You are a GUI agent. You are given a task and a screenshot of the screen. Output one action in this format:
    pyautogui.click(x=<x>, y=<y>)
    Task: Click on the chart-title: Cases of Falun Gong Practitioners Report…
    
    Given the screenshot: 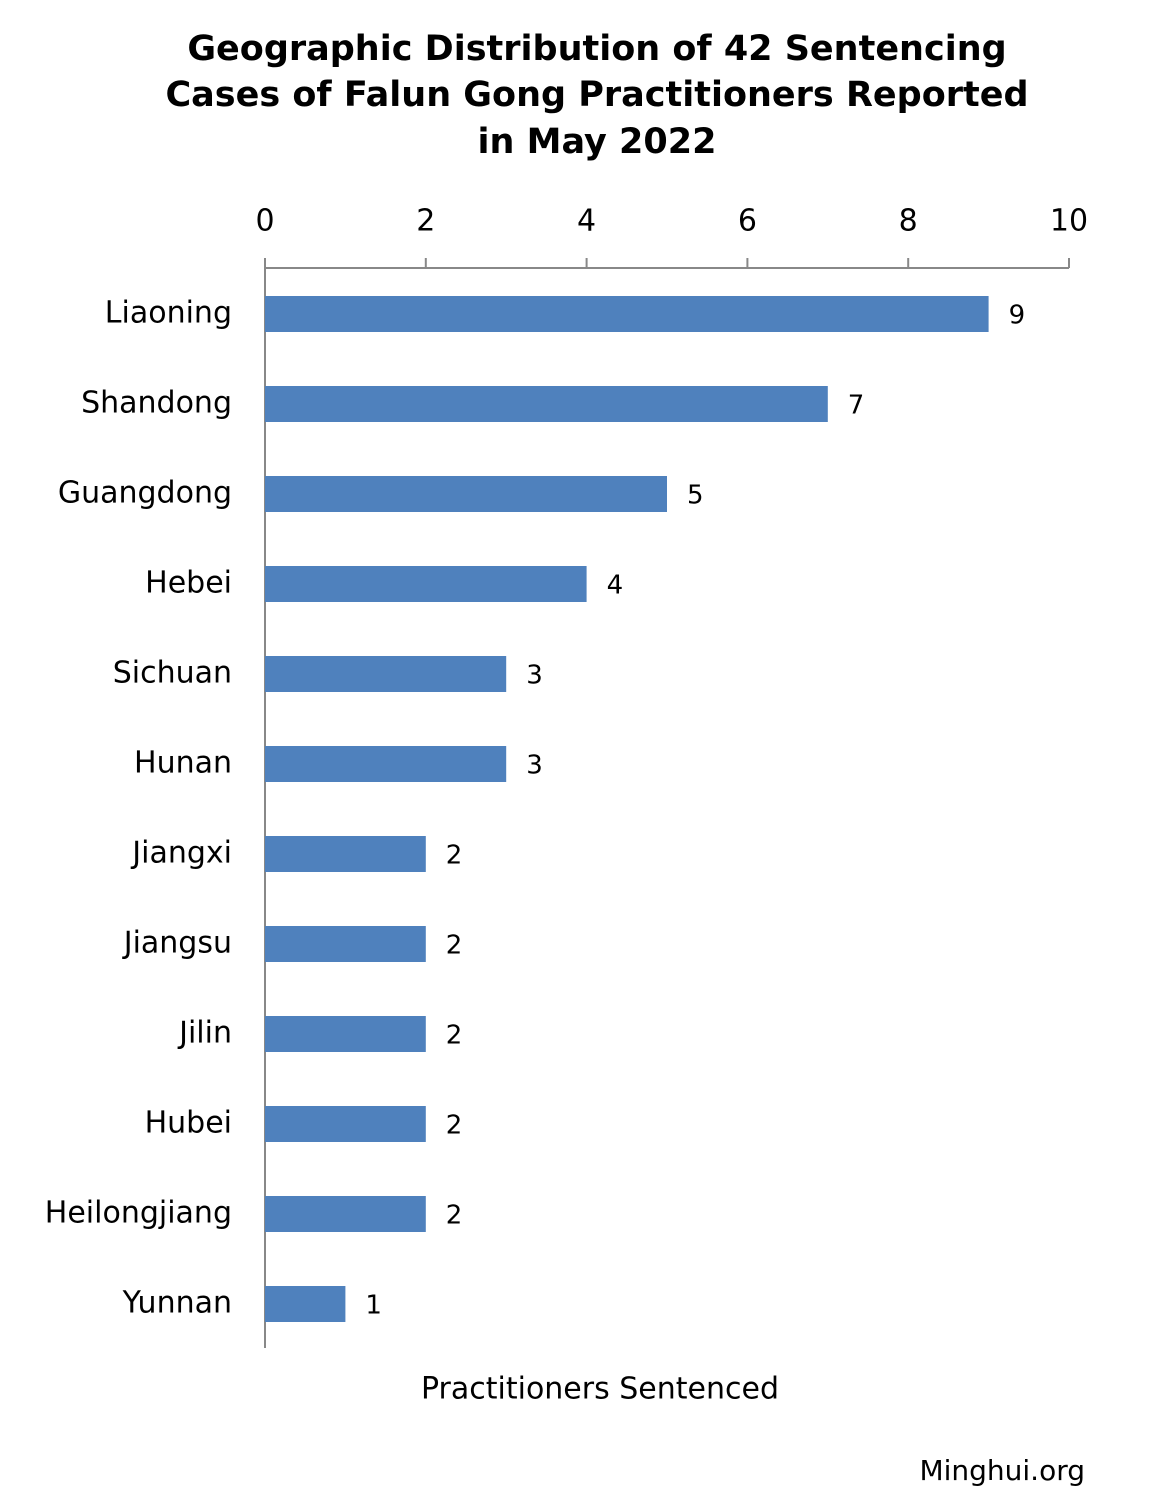 What is the action you would take?
    pyautogui.click(x=596, y=95)
    